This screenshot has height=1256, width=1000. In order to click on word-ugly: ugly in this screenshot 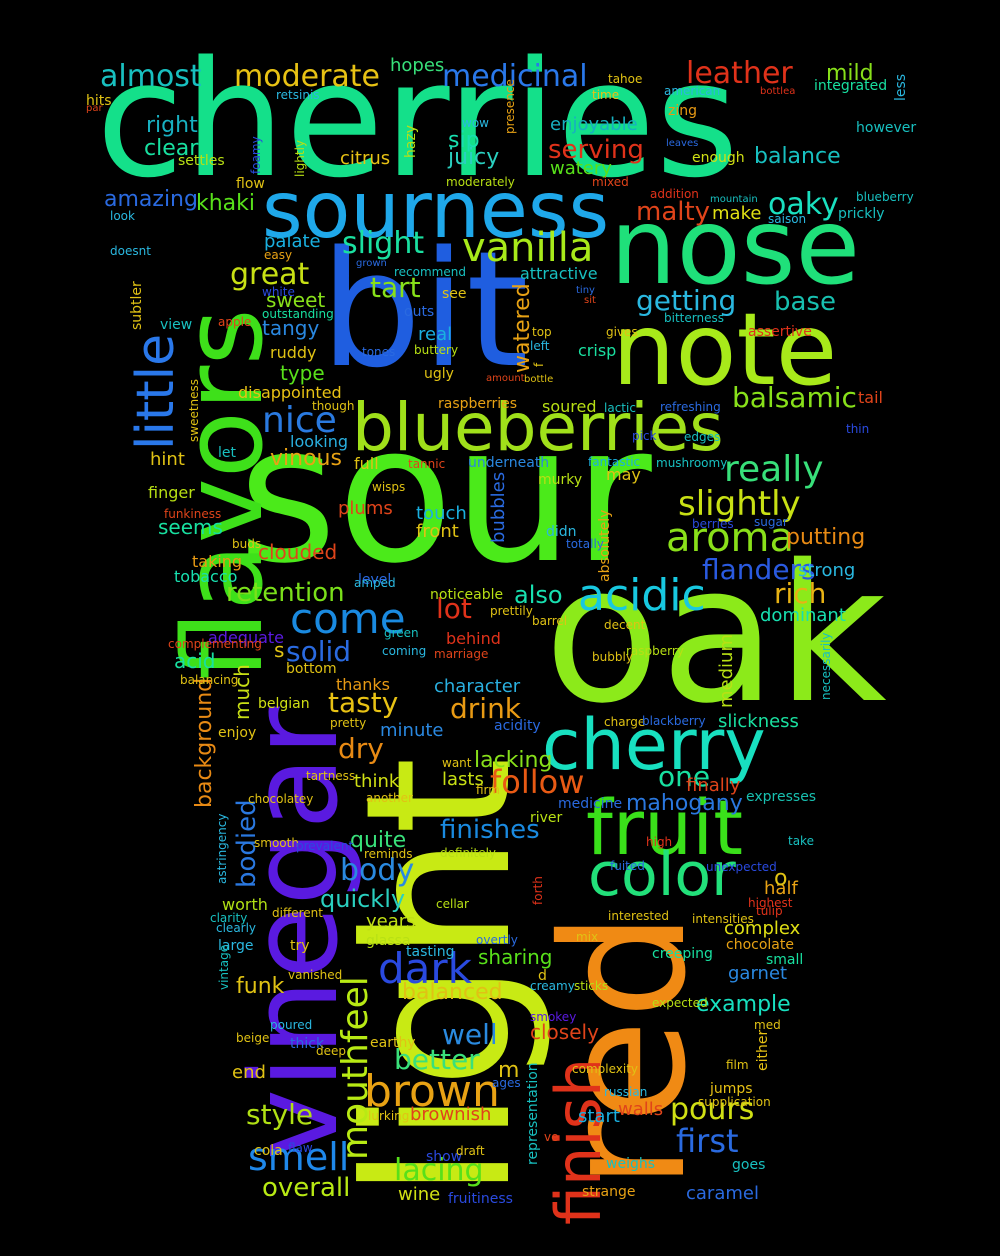, I will do `click(439, 374)`.